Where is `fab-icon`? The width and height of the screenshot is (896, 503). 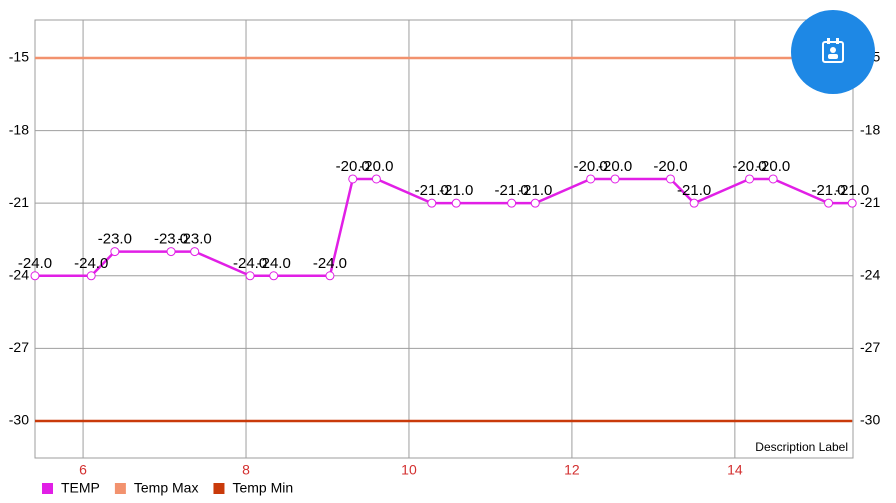
fab-icon is located at coordinates (833, 52).